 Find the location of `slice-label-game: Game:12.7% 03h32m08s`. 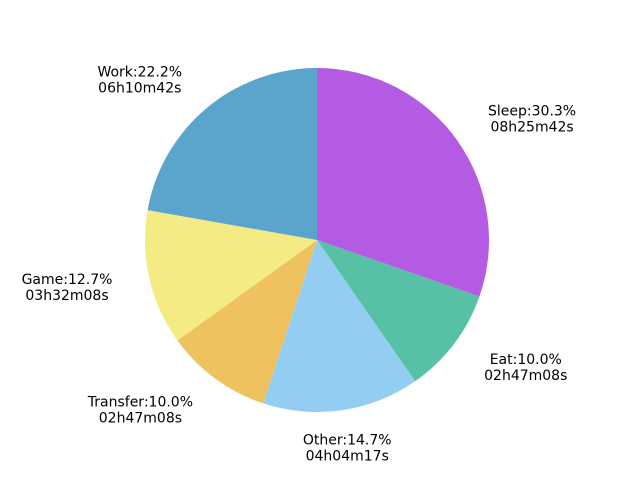

slice-label-game: Game:12.7% 03h32m08s is located at coordinates (67, 288).